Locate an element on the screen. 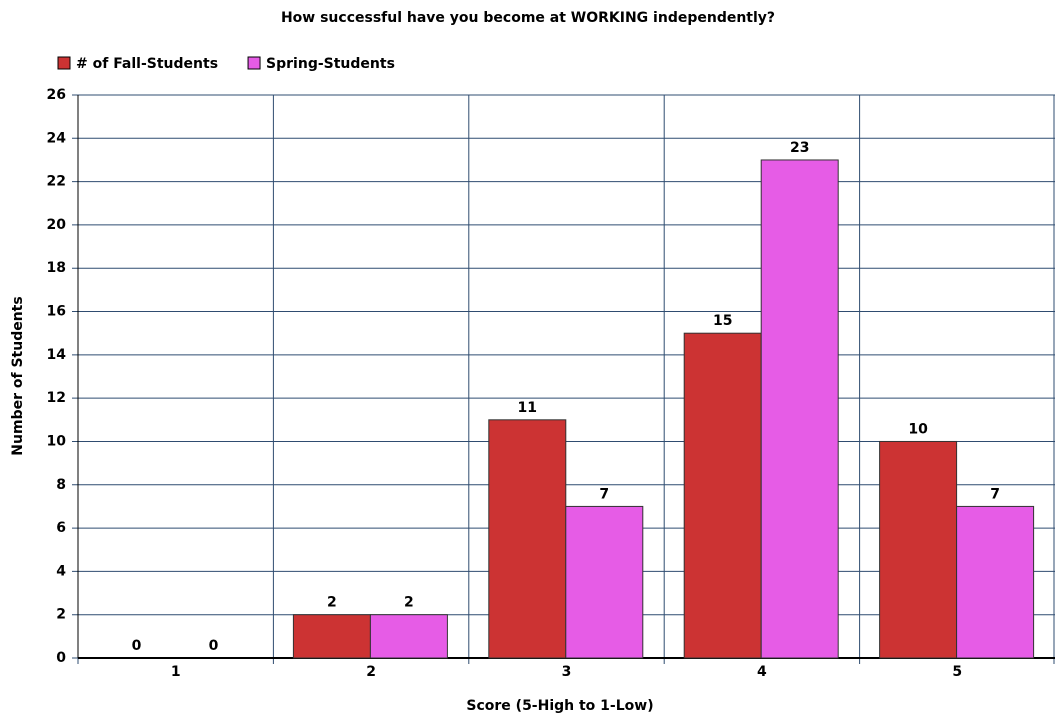  y-axis-label: Number of Students is located at coordinates (18, 375).